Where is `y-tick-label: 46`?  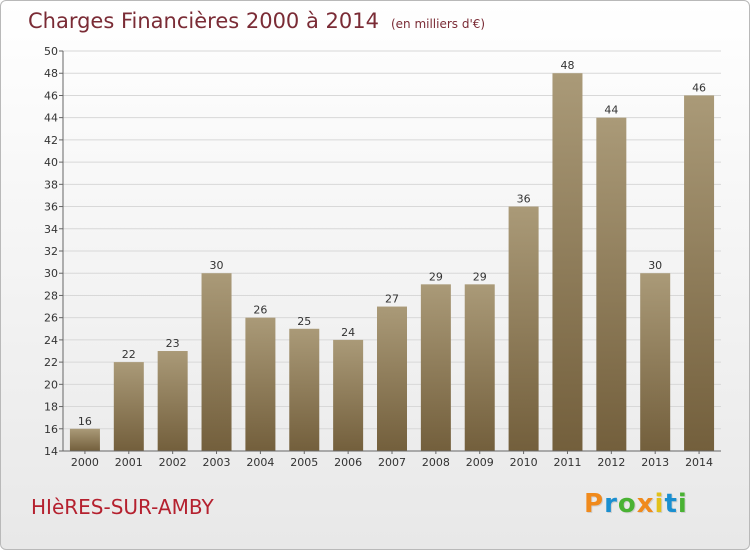
y-tick-label: 46 is located at coordinates (51, 95).